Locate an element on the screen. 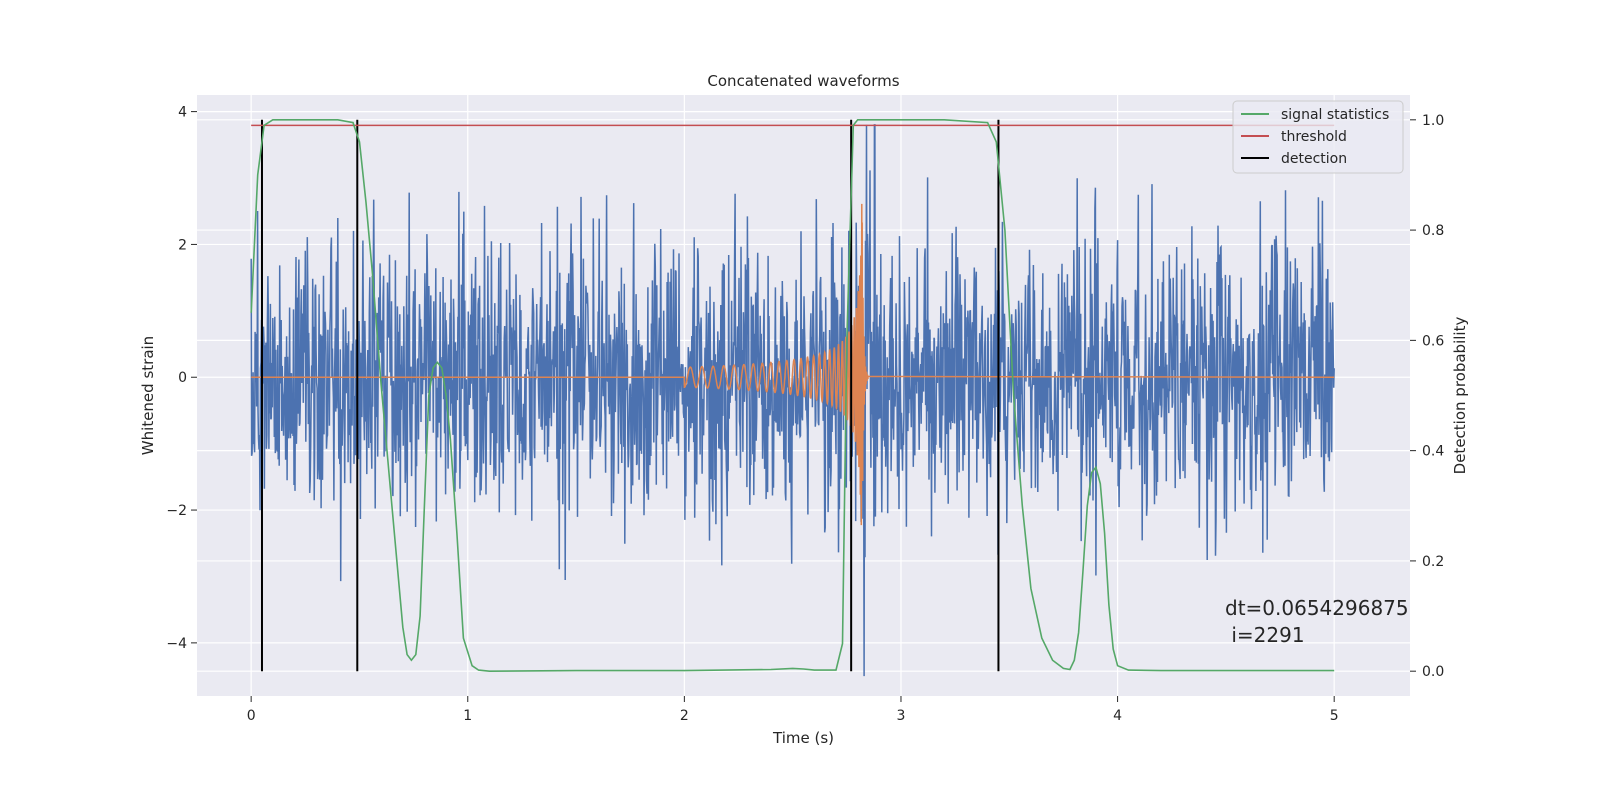 The height and width of the screenshot is (800, 1600). legend-label: threshold is located at coordinates (1314, 137).